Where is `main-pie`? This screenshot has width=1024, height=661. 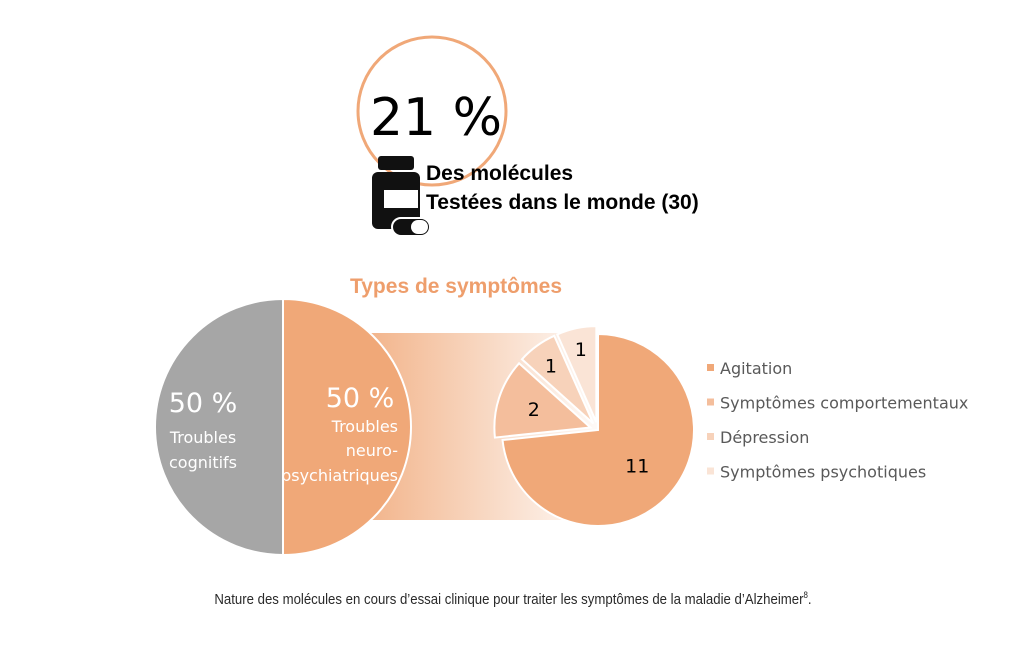
main-pie is located at coordinates (283, 427).